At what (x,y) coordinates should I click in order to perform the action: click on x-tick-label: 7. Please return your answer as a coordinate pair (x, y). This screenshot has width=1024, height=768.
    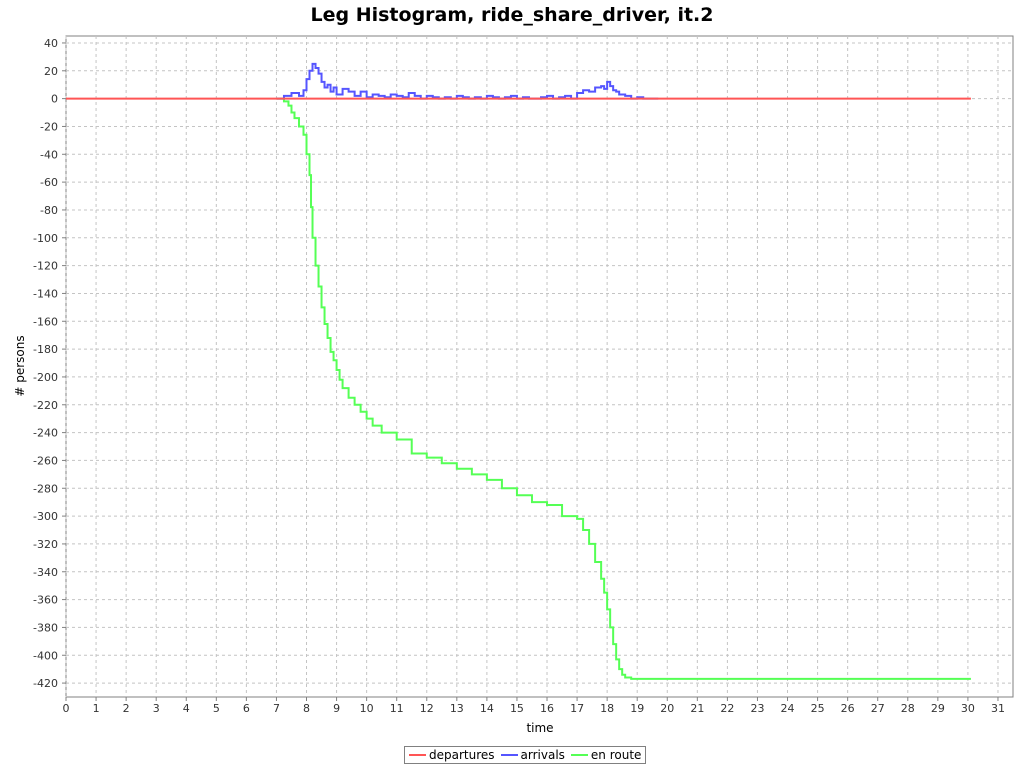
    Looking at the image, I should click on (276, 708).